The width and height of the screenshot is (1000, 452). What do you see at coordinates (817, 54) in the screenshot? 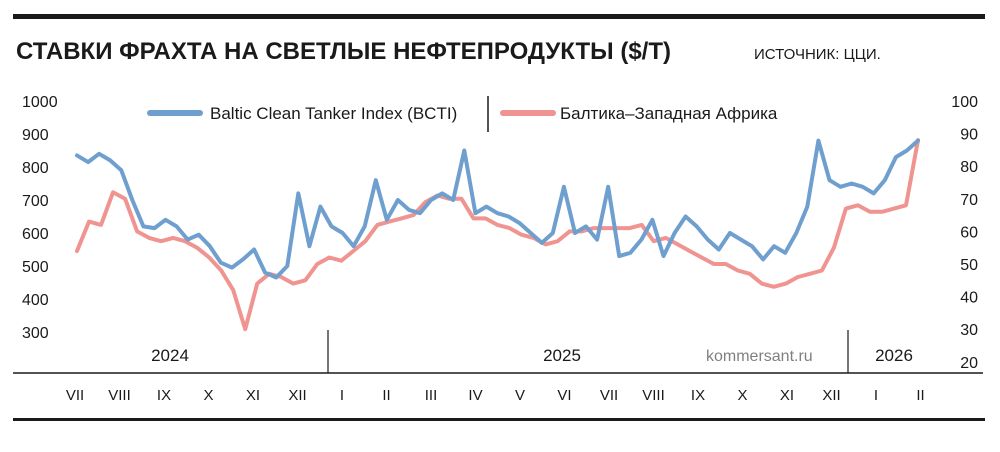
I see `chart-source: ИСТОЧНИК: ЦЦИ.` at bounding box center [817, 54].